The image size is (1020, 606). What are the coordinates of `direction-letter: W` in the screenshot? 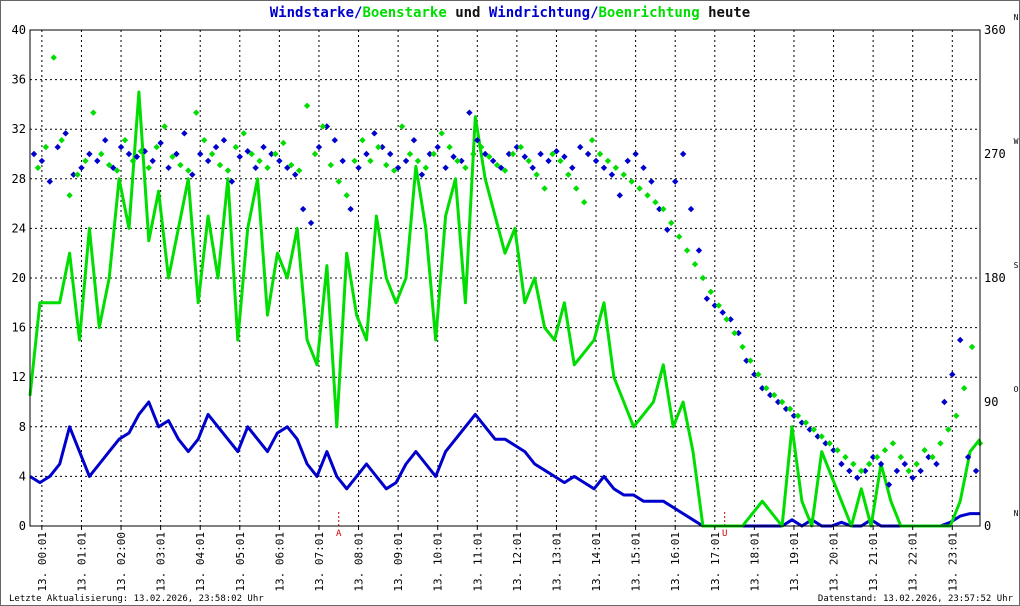 It's located at (1016, 141).